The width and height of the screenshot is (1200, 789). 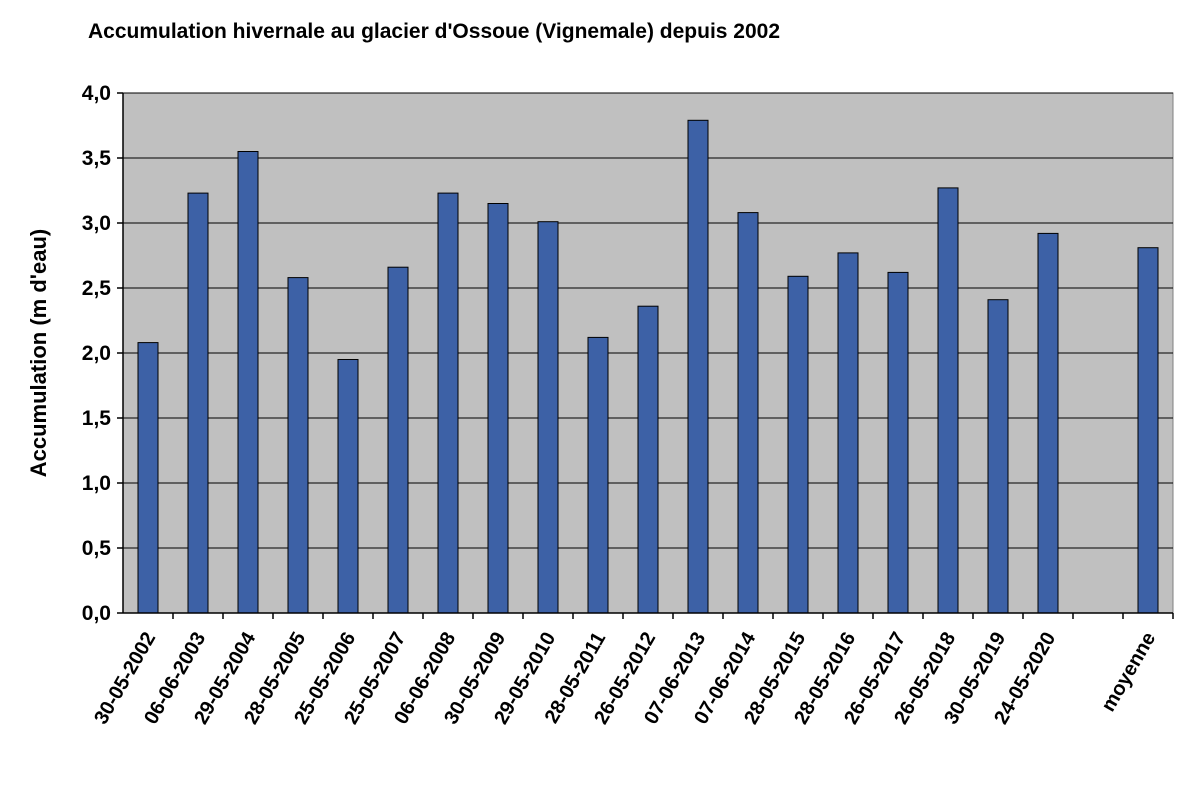 What do you see at coordinates (96, 483) in the screenshot?
I see `y-tick-label: 1,0` at bounding box center [96, 483].